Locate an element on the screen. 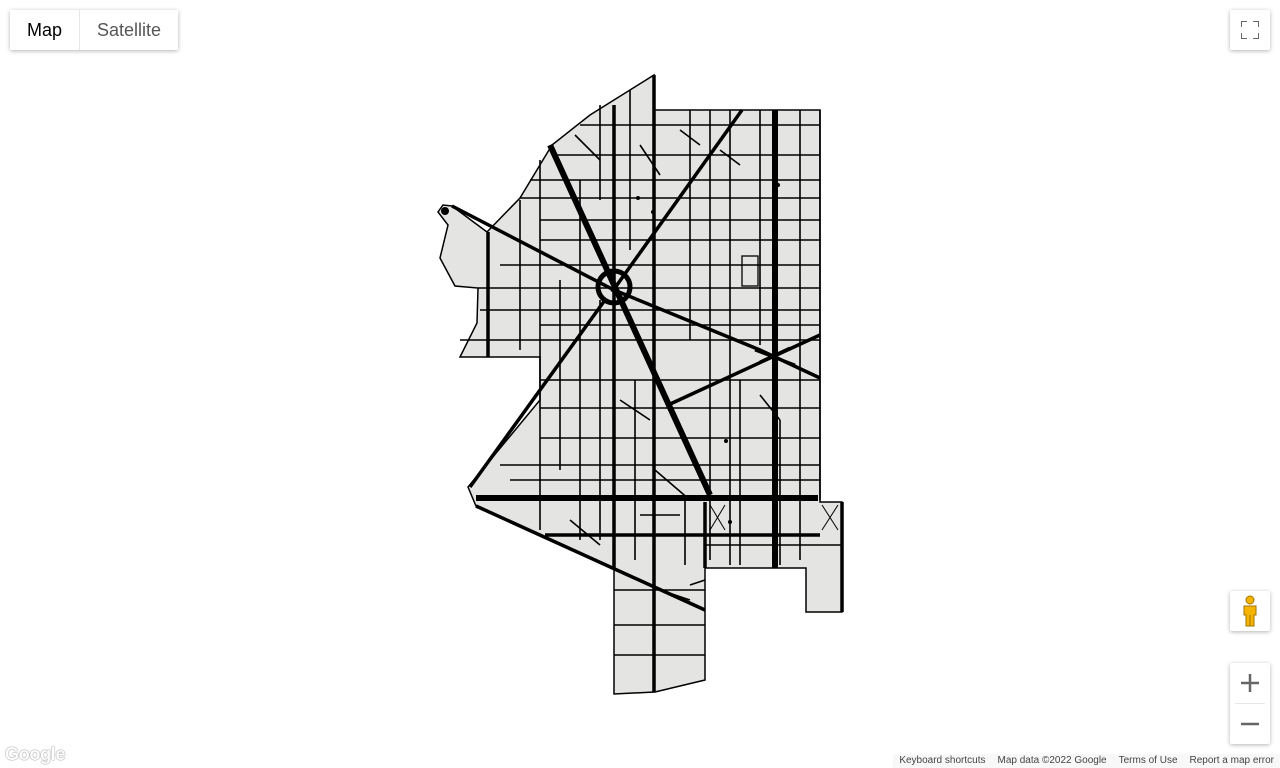 This screenshot has width=1280, height=768. fullscreen-button is located at coordinates (1250, 30).